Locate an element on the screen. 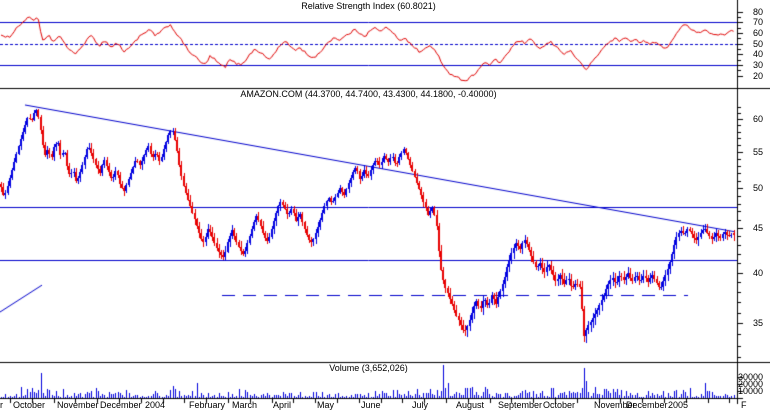 The height and width of the screenshot is (412, 770). x-axis-month-label: August is located at coordinates (470, 405).